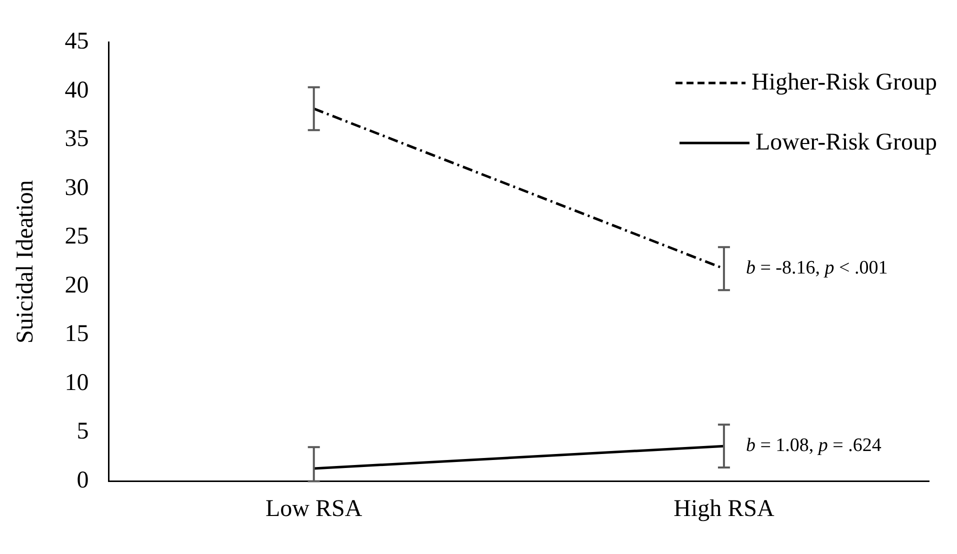 This screenshot has width=957, height=554. What do you see at coordinates (847, 142) in the screenshot?
I see `legend-label: Lower-Risk Group` at bounding box center [847, 142].